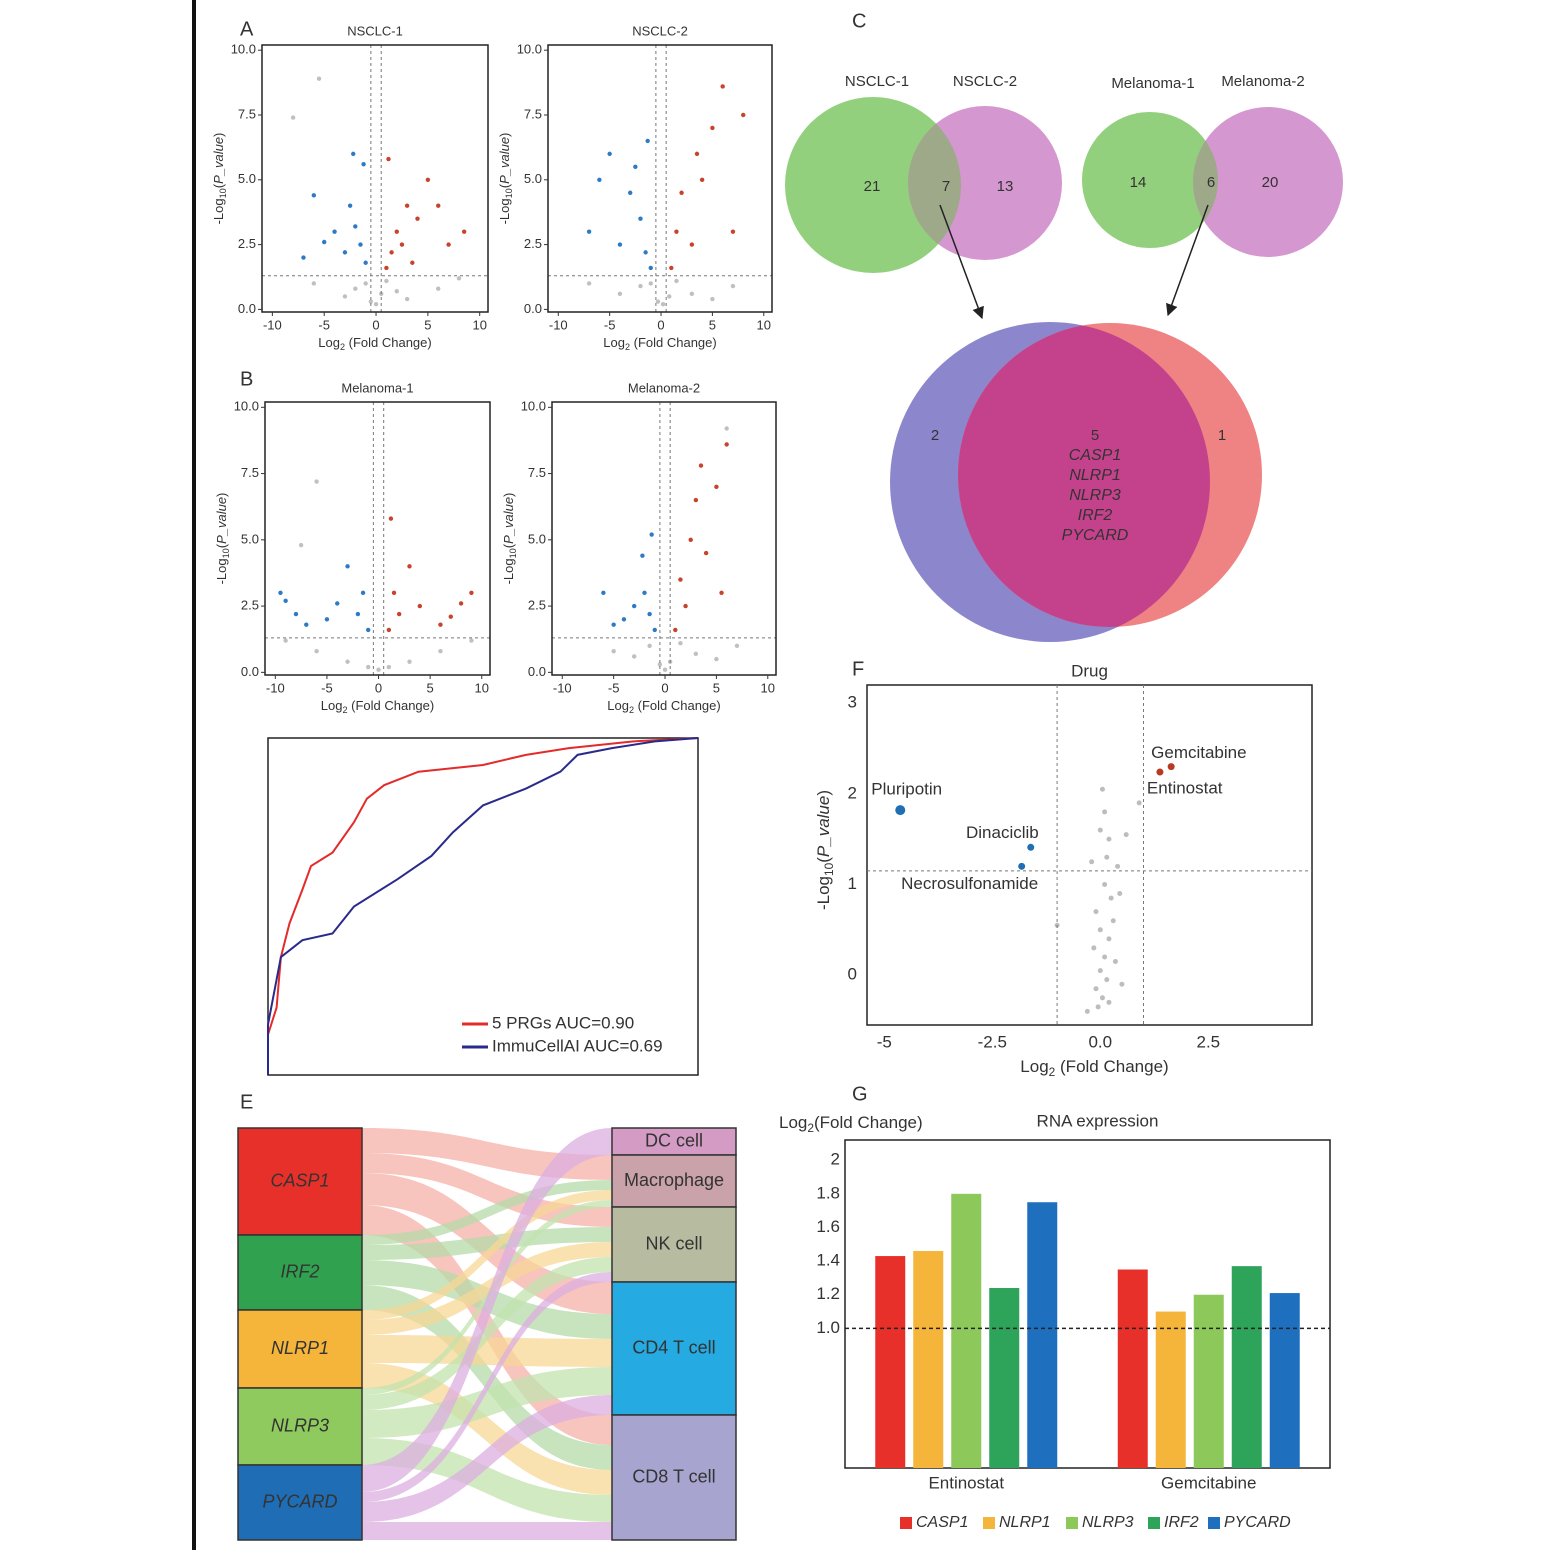 This screenshot has width=1550, height=1550. Describe the element at coordinates (388, 342) in the screenshot. I see `label-part: (Fold Change)` at that location.